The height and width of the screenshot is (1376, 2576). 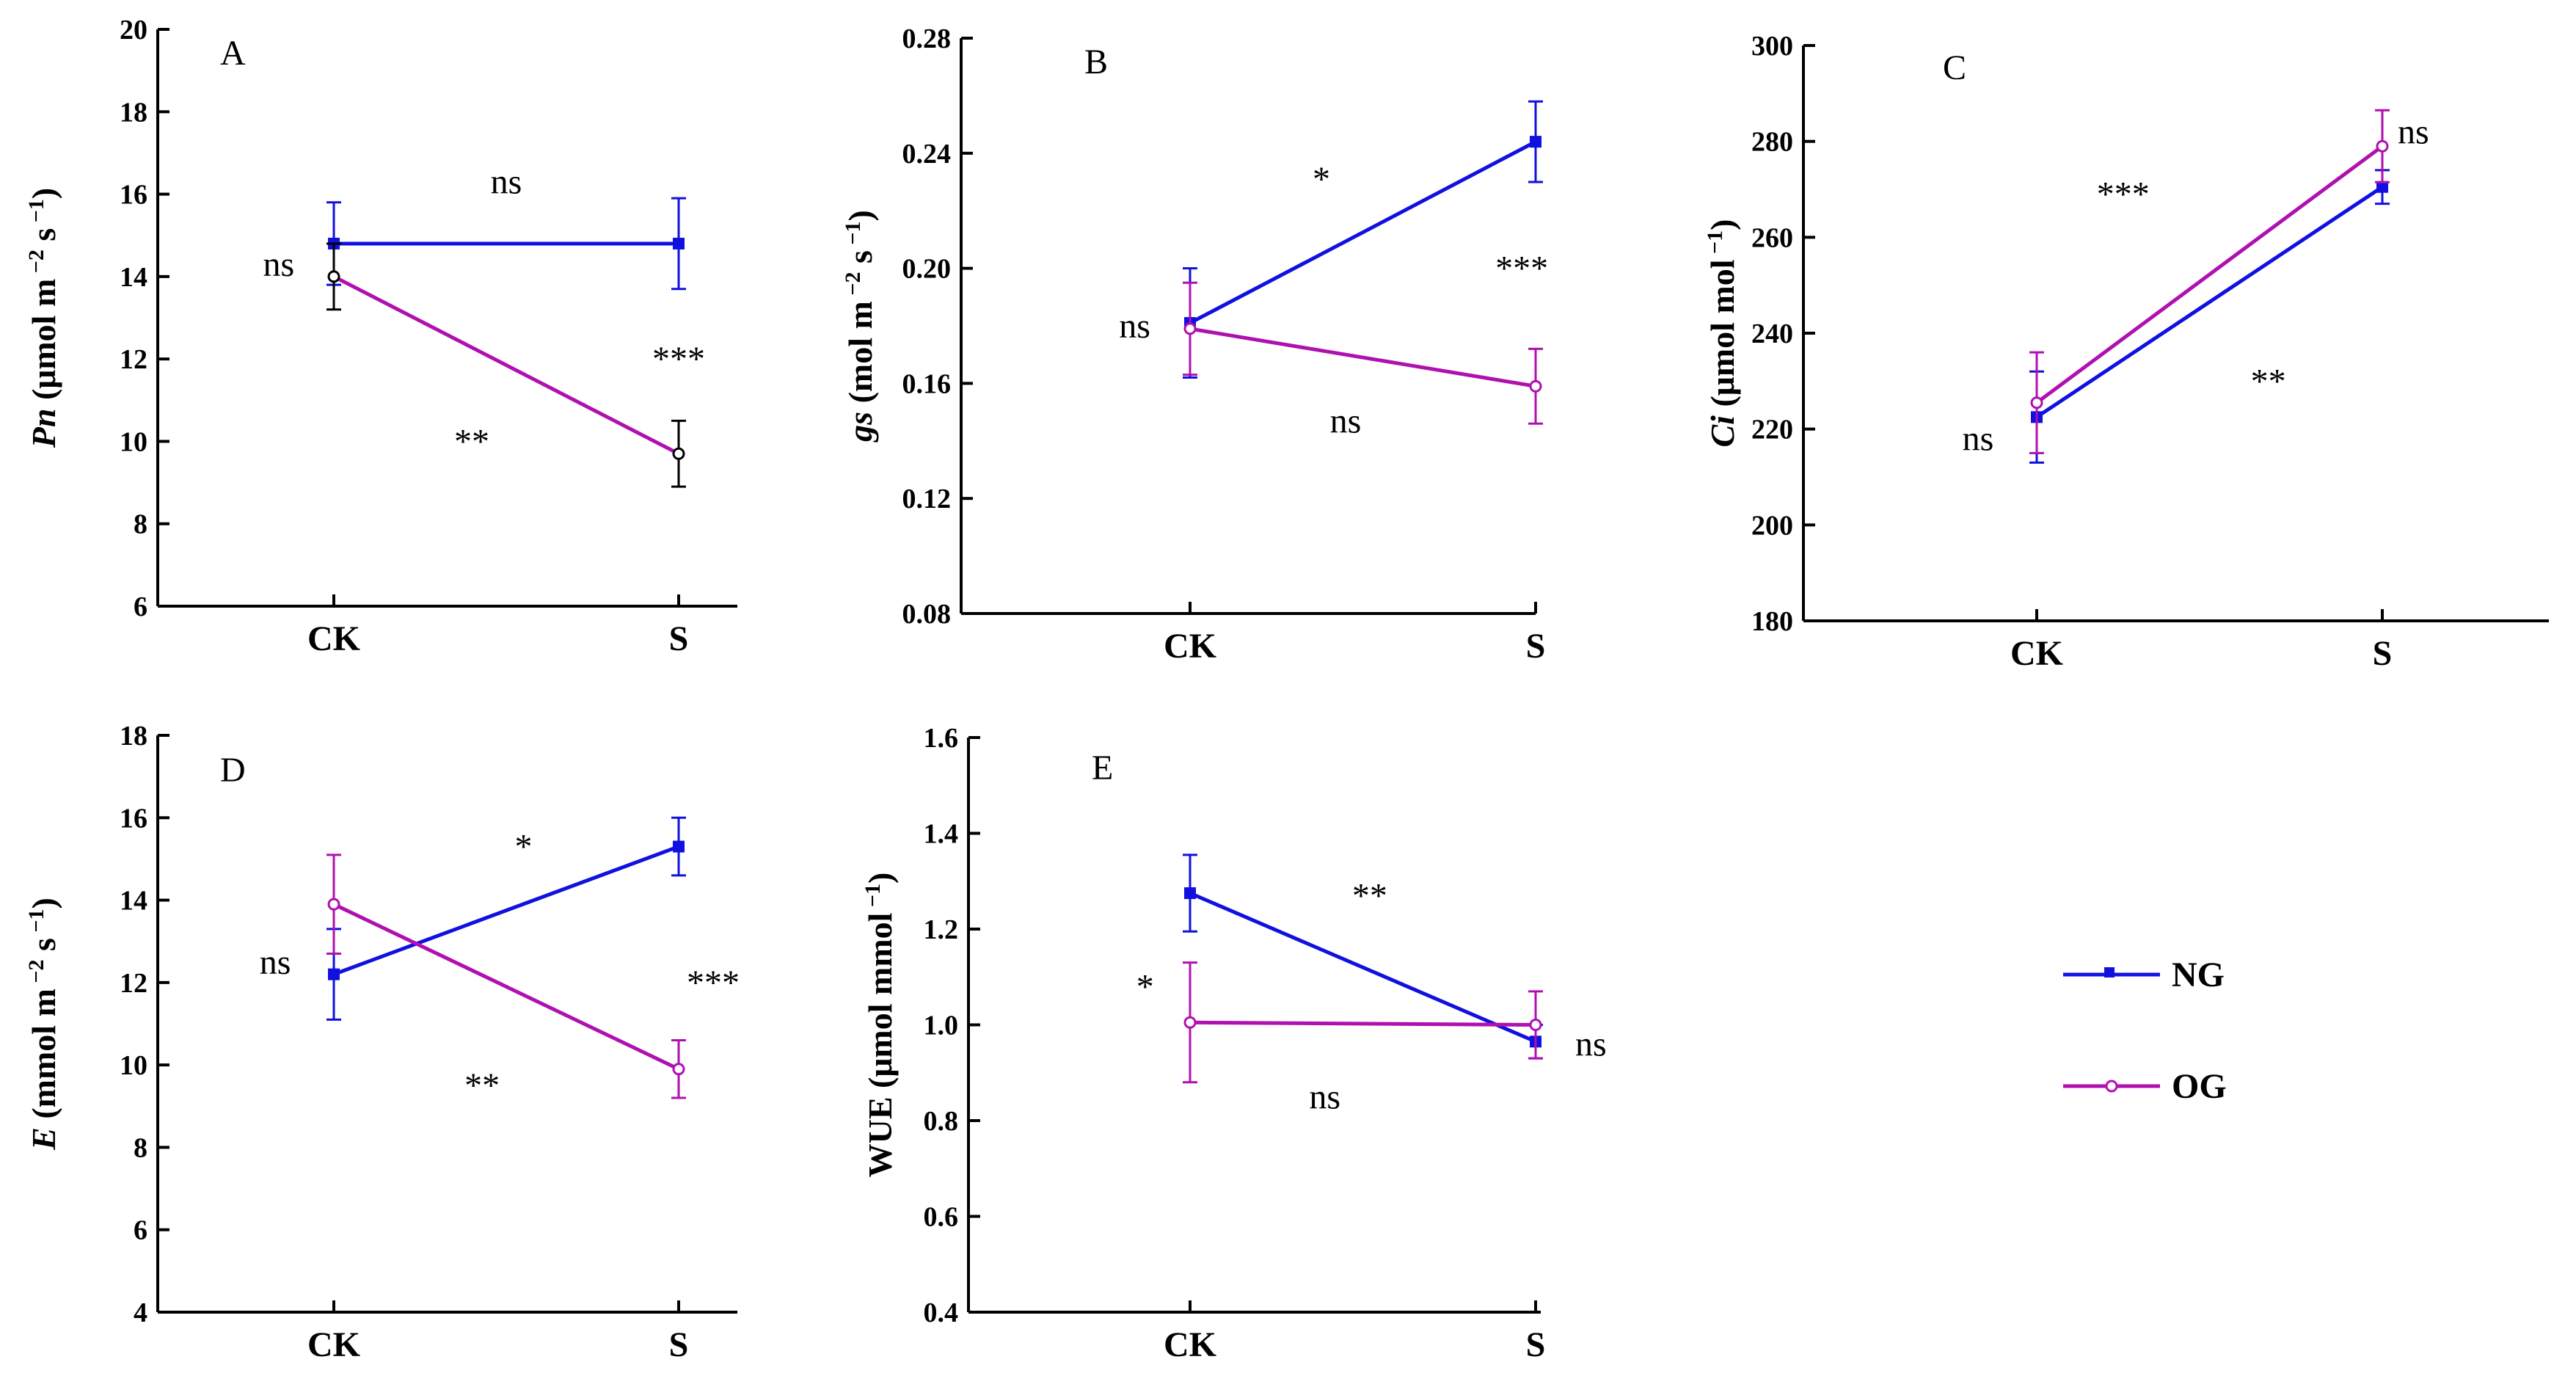 What do you see at coordinates (1102, 768) in the screenshot?
I see `panel-letter-e: E` at bounding box center [1102, 768].